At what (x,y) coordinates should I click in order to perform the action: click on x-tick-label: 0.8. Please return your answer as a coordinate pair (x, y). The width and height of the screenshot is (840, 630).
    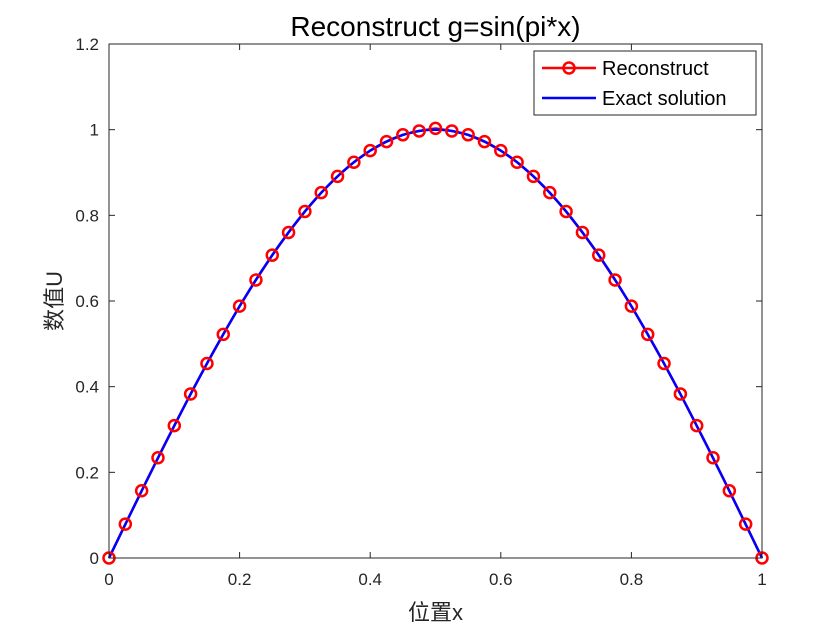
    Looking at the image, I should click on (632, 579).